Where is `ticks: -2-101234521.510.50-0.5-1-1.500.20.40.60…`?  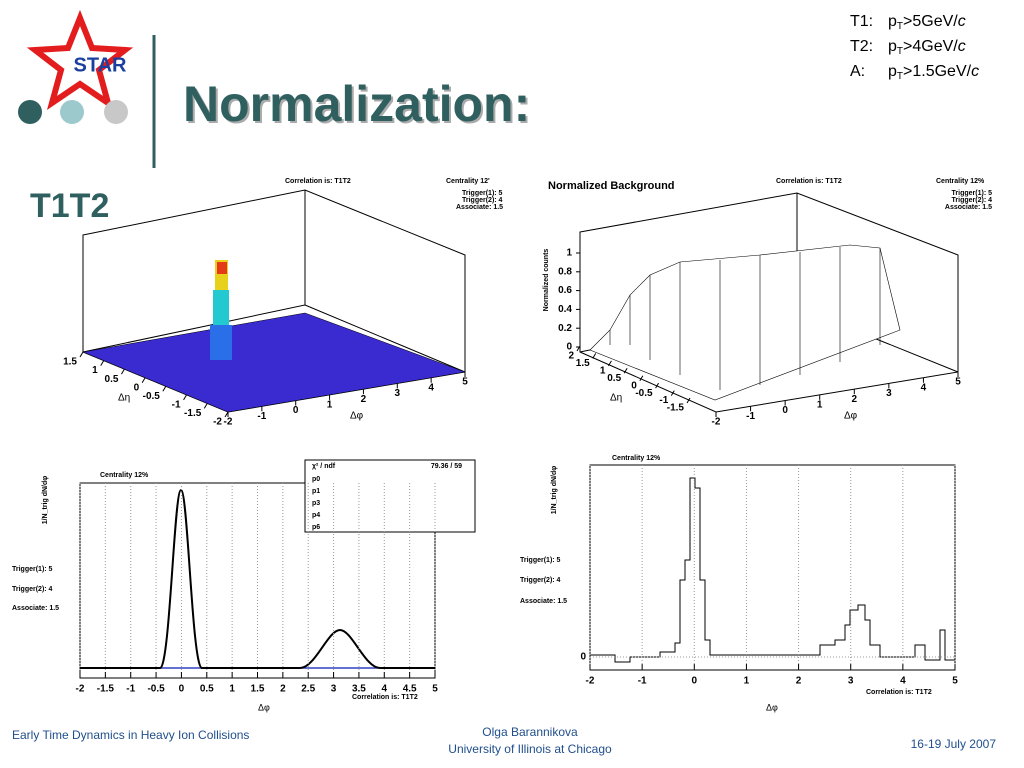
ticks: -2-101234521.510.50-0.5-1-1.500.20.40.60… is located at coordinates (759, 338).